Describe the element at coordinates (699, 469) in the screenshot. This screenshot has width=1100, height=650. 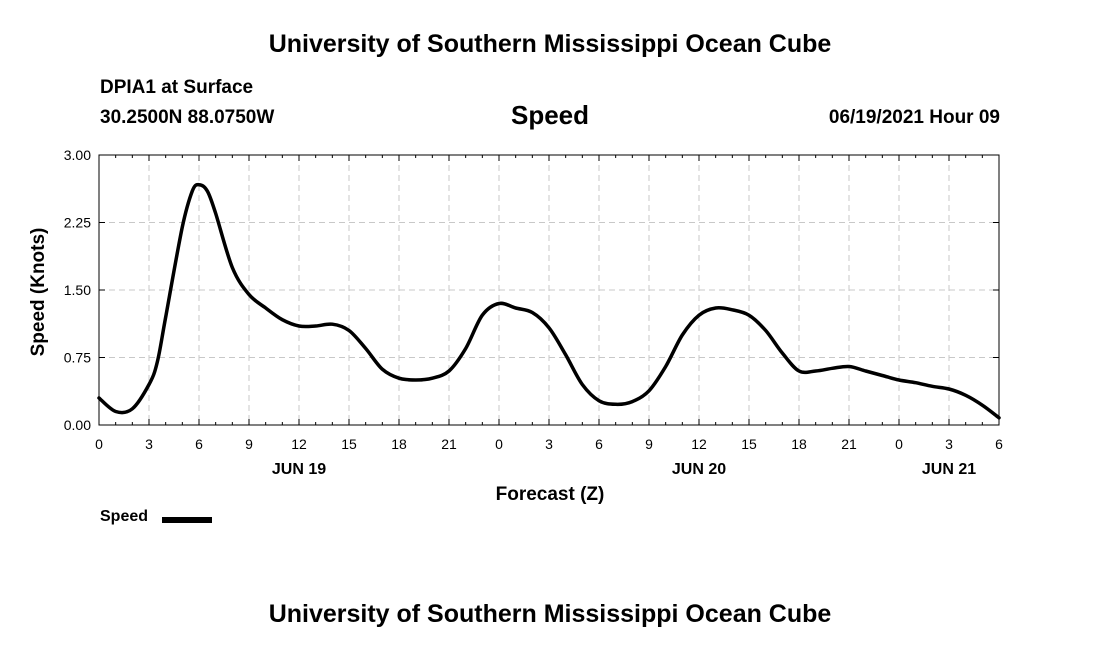
I see `day-label: JUN 20` at that location.